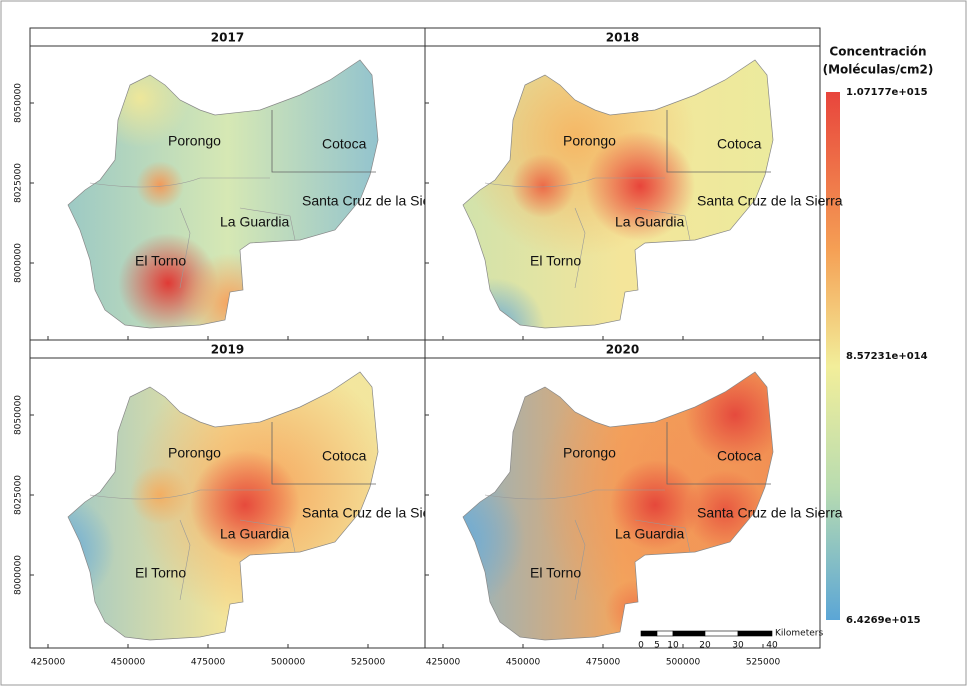 This screenshot has height=686, width=967. What do you see at coordinates (772, 646) in the screenshot?
I see `scale-label: 40` at bounding box center [772, 646].